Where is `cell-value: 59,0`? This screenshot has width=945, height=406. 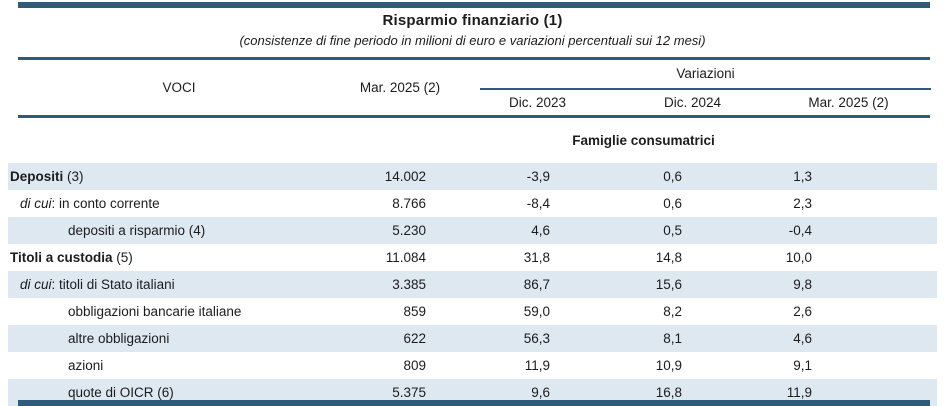
cell-value: 59,0 is located at coordinates (536, 311).